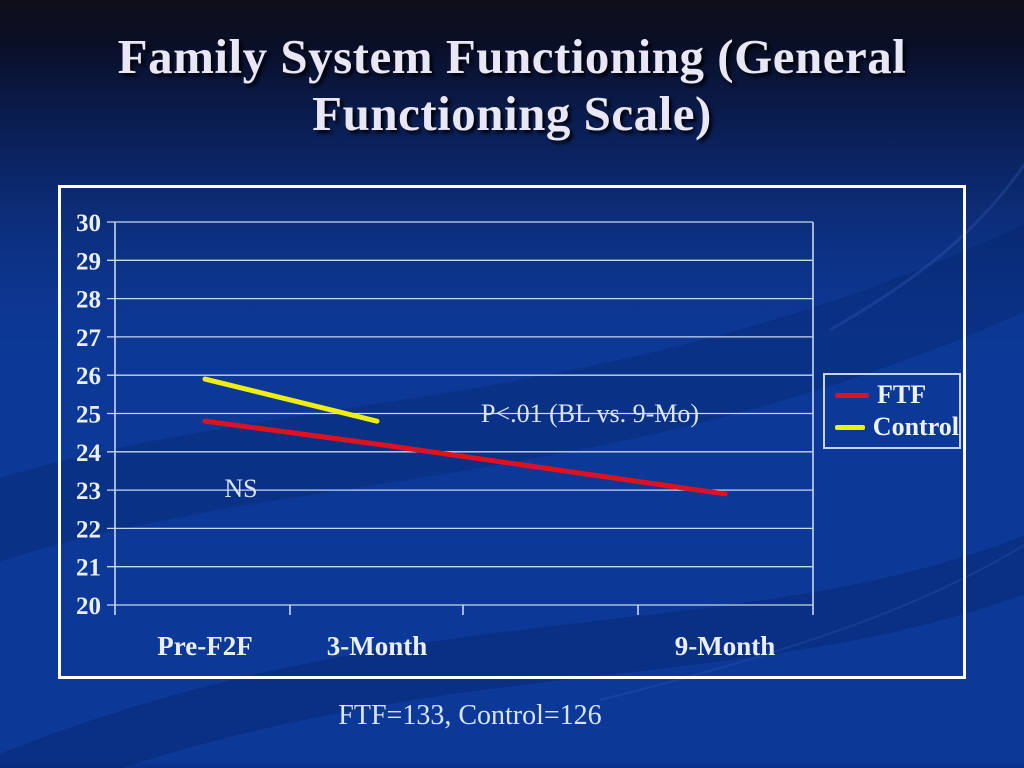  I want to click on slide-title-line1: Family System Functioning (General, so click(512, 56).